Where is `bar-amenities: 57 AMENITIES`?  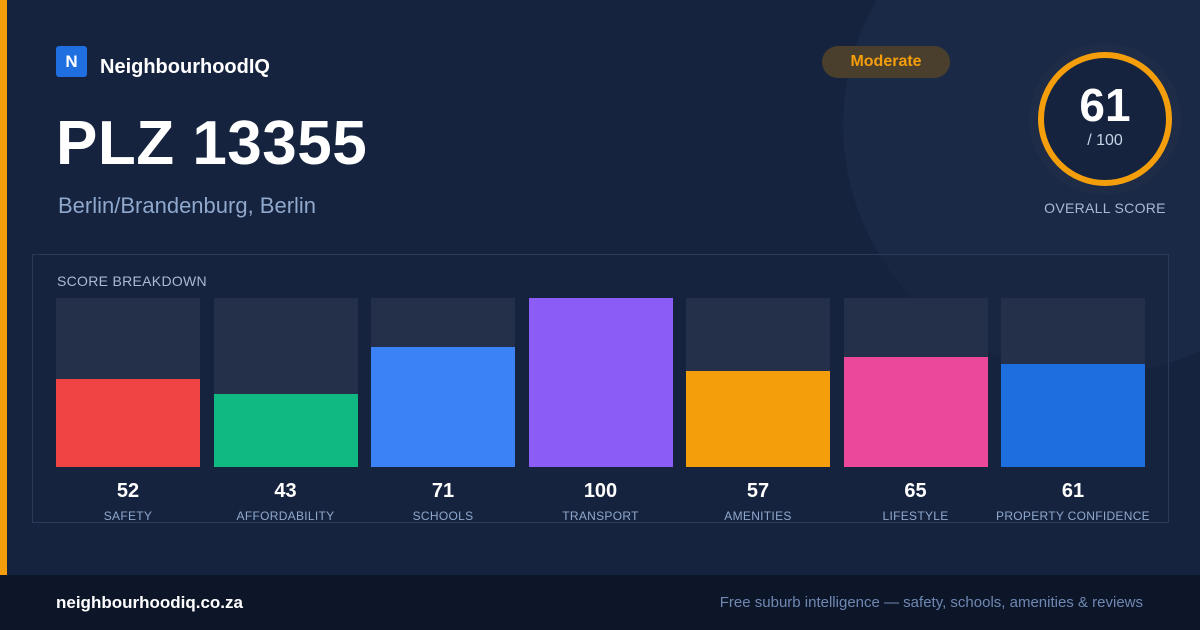 bar-amenities: 57 AMENITIES is located at coordinates (758, 410).